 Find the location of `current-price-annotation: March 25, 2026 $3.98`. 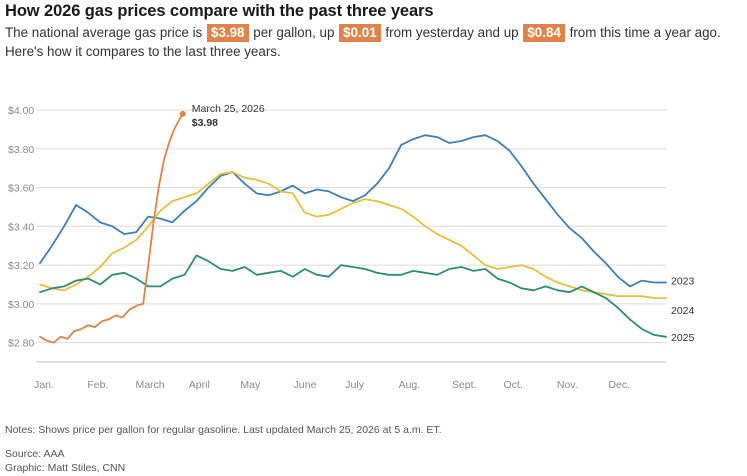

current-price-annotation: March 25, 2026 $3.98 is located at coordinates (222, 116).